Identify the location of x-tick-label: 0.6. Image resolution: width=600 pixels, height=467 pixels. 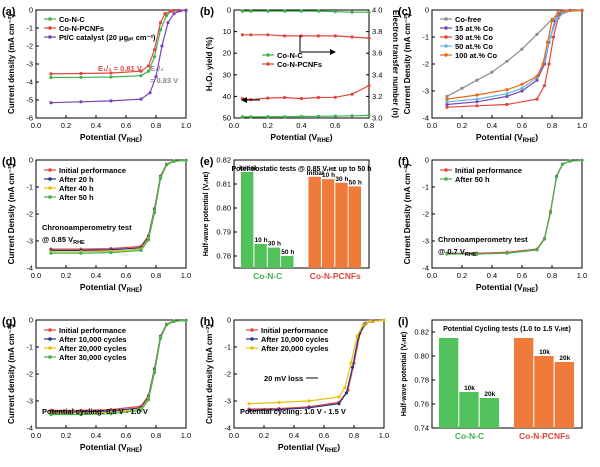
(522, 125).